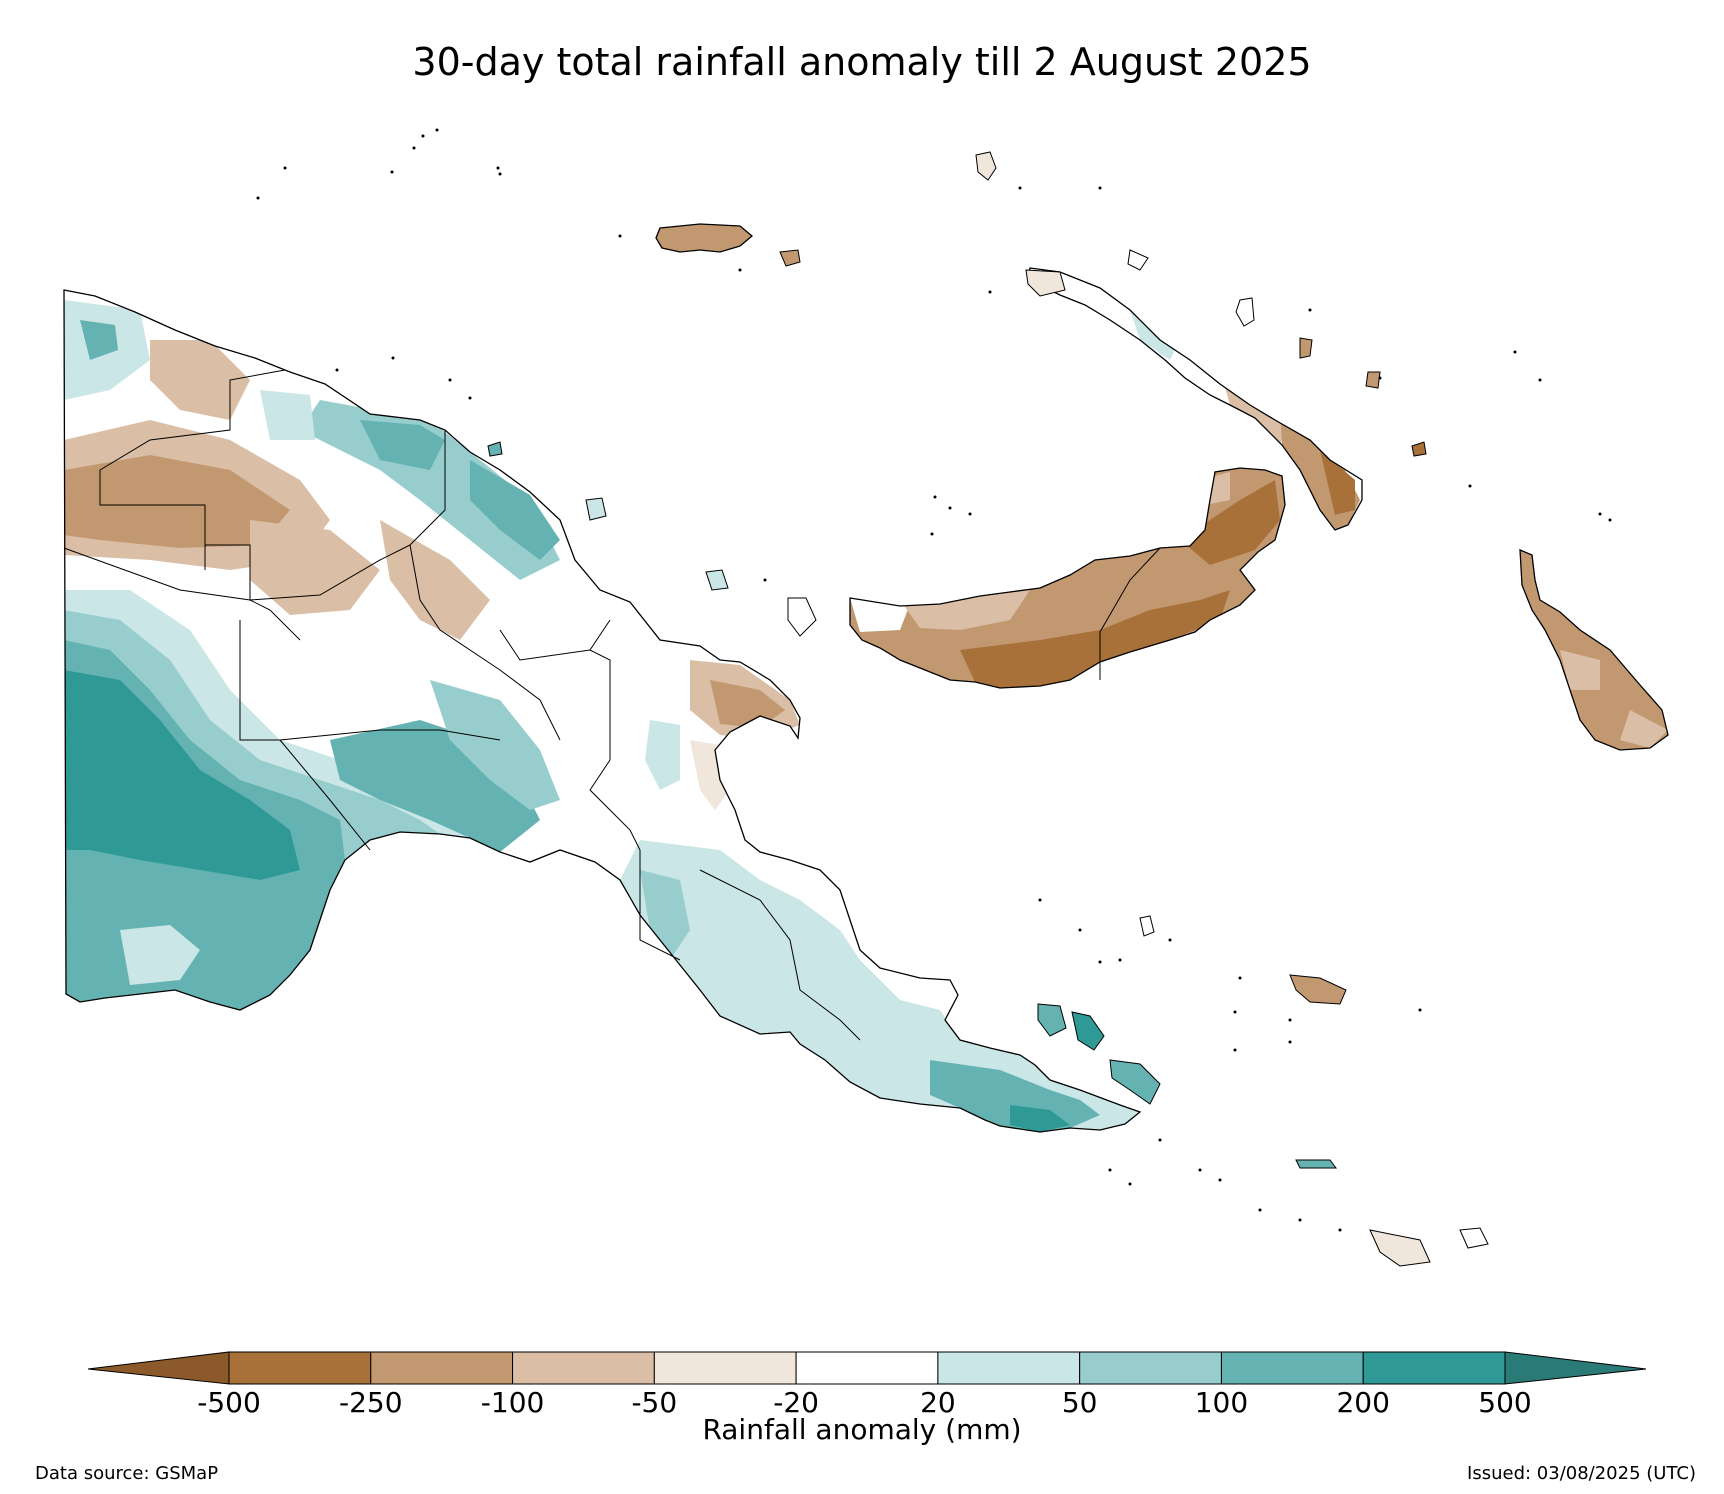 This screenshot has height=1494, width=1724. What do you see at coordinates (1067, 578) in the screenshot?
I see `new-britain-island` at bounding box center [1067, 578].